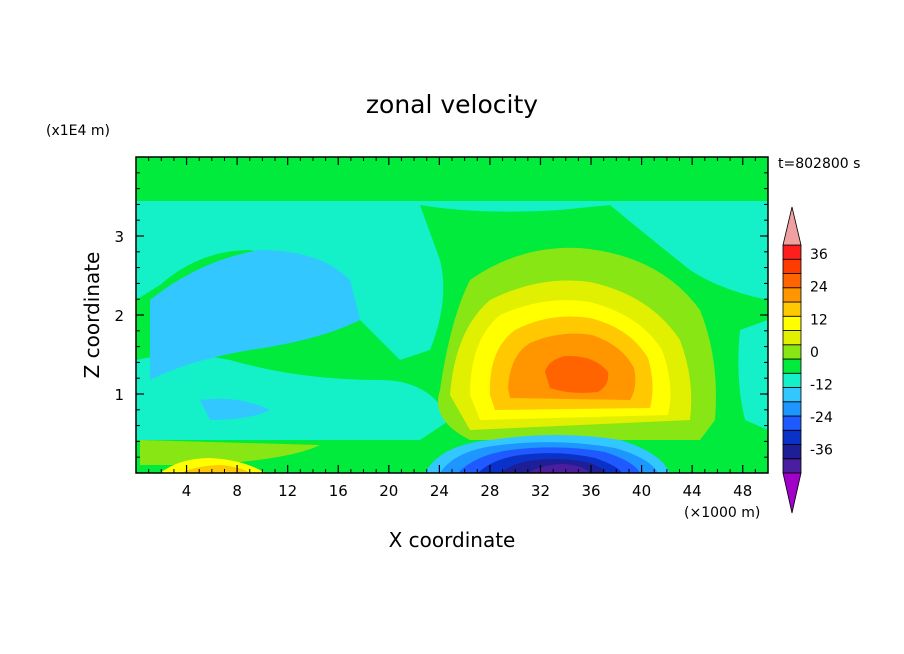 Image resolution: width=904 pixels, height=654 pixels. I want to click on y-units-label: (x1E4 m), so click(78, 131).